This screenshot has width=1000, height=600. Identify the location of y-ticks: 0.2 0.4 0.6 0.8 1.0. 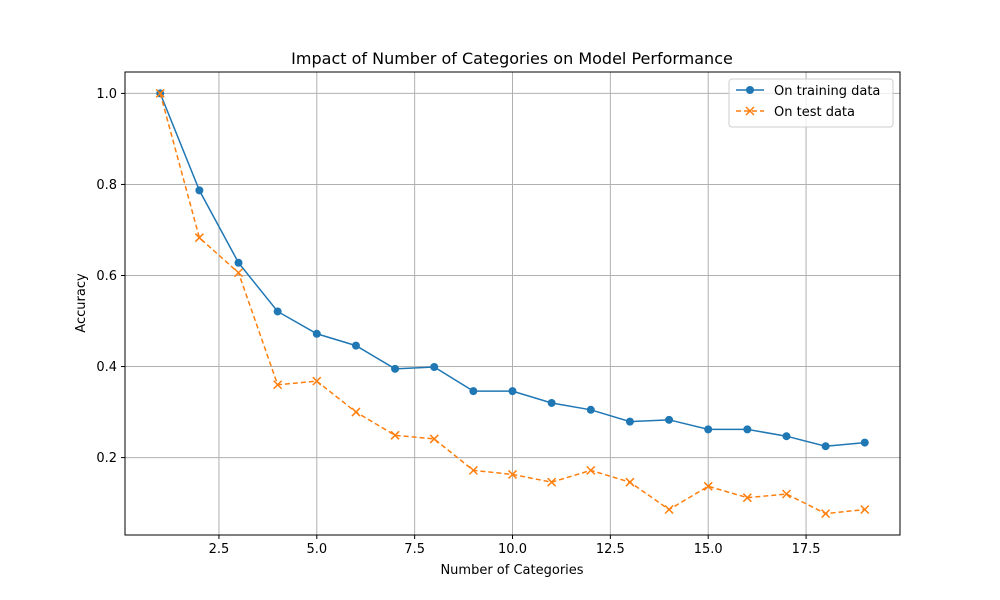
(110, 276).